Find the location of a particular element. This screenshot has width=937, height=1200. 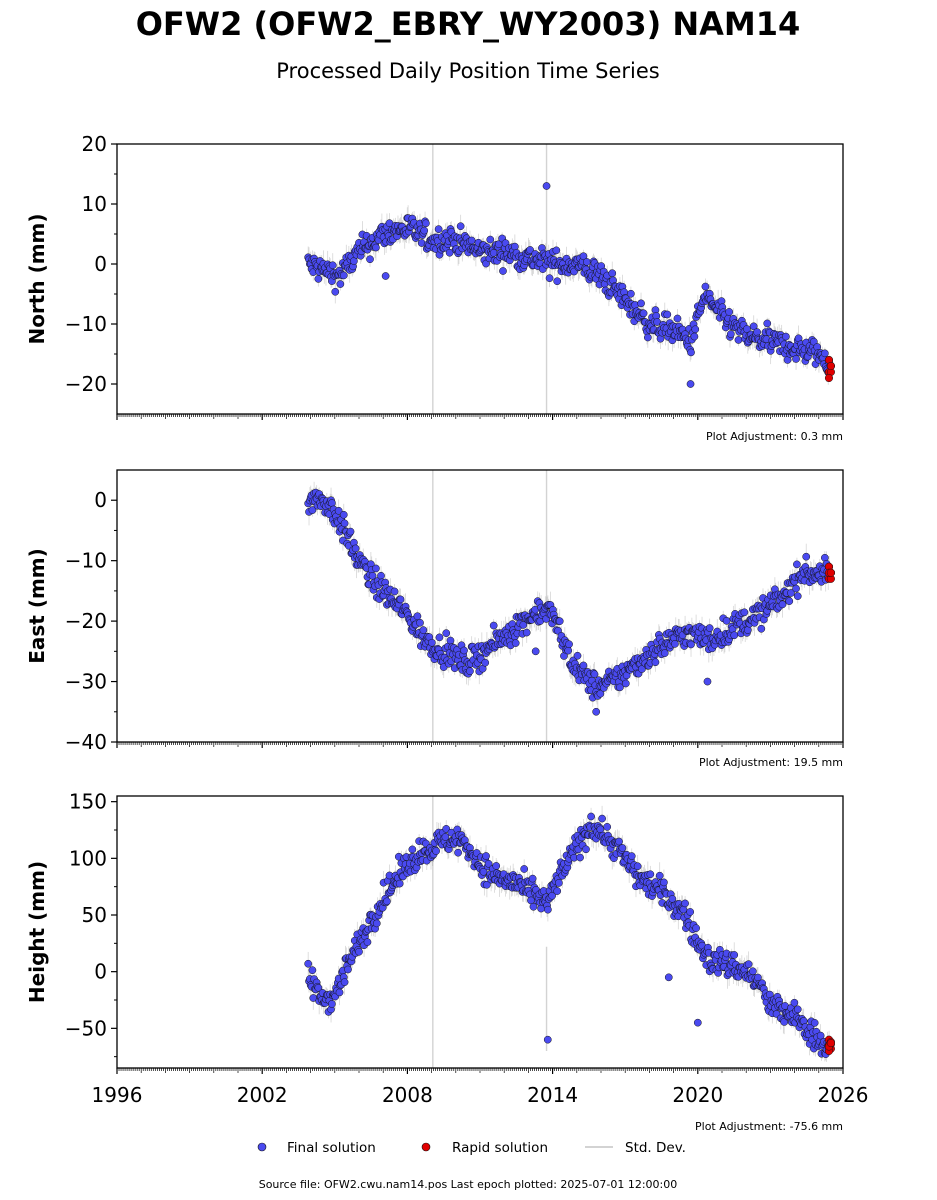

legend-rapid-marker is located at coordinates (426, 1147).